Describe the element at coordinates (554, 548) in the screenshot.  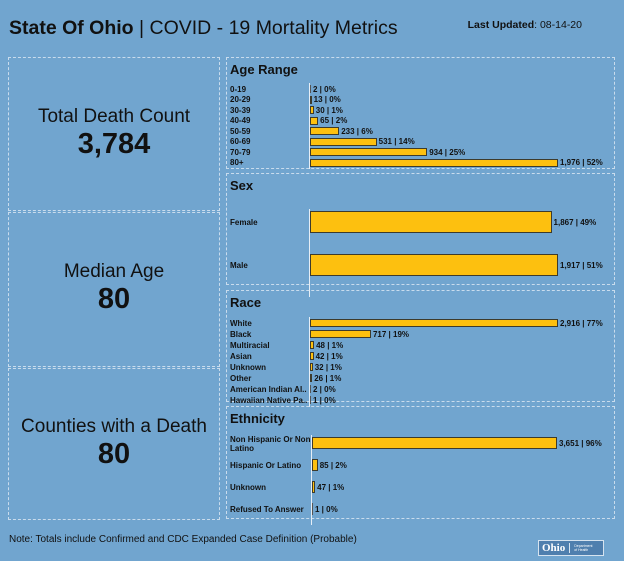
I see `logo-ohio-text: Ohio` at that location.